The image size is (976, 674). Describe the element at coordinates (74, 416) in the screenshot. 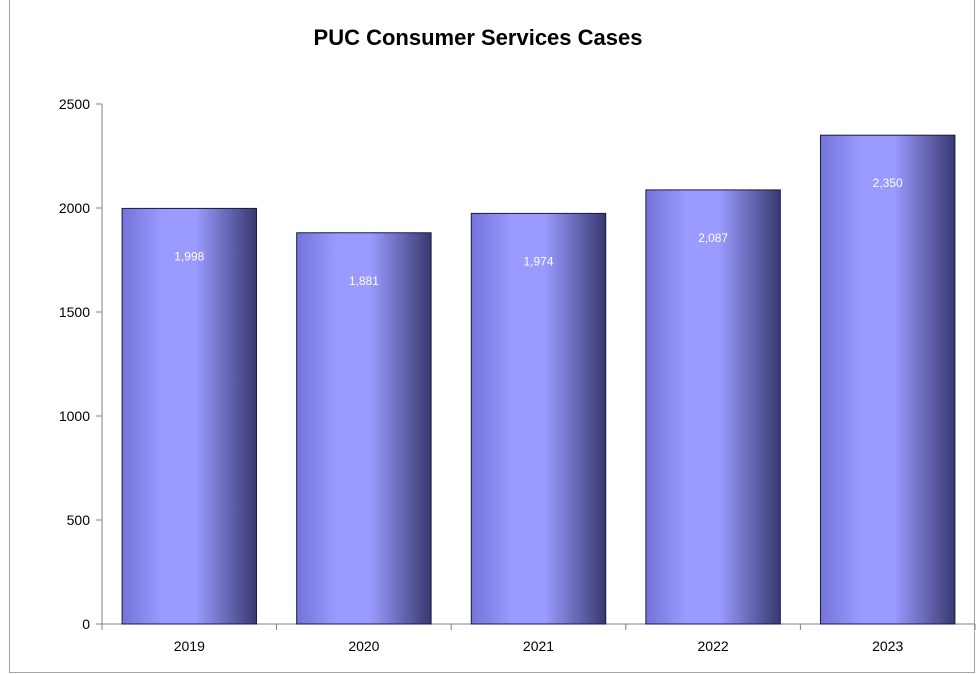

I see `y-tick-label: 1000` at that location.